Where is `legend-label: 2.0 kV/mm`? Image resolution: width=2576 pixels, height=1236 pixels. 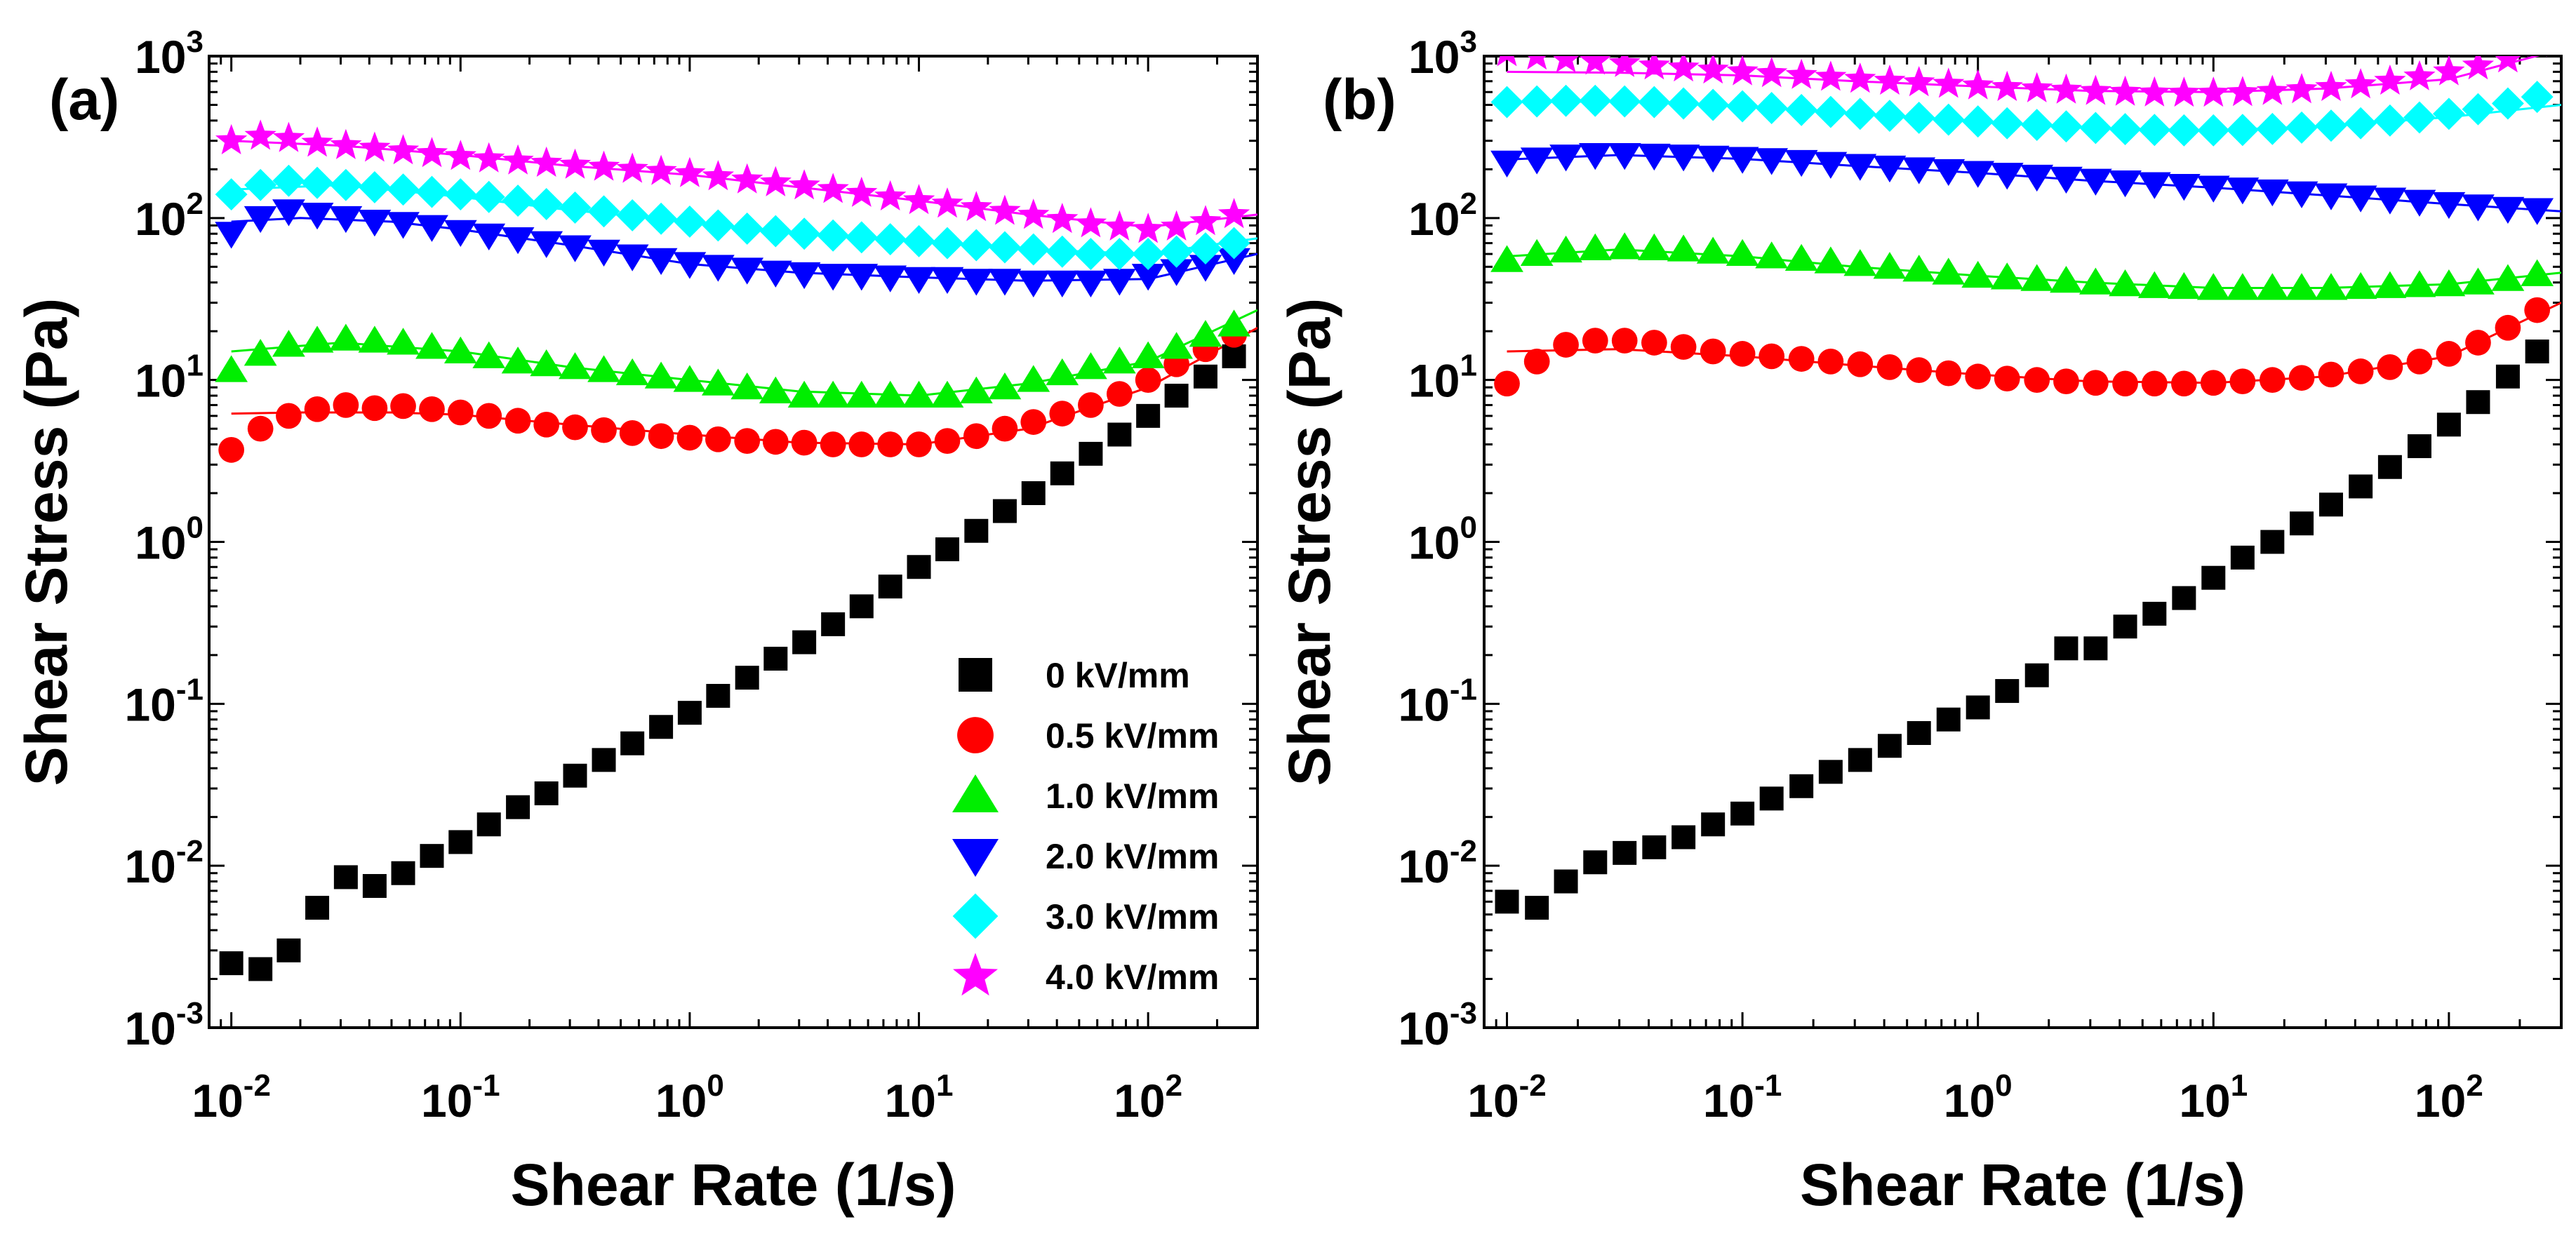 legend-label: 2.0 kV/mm is located at coordinates (1132, 857).